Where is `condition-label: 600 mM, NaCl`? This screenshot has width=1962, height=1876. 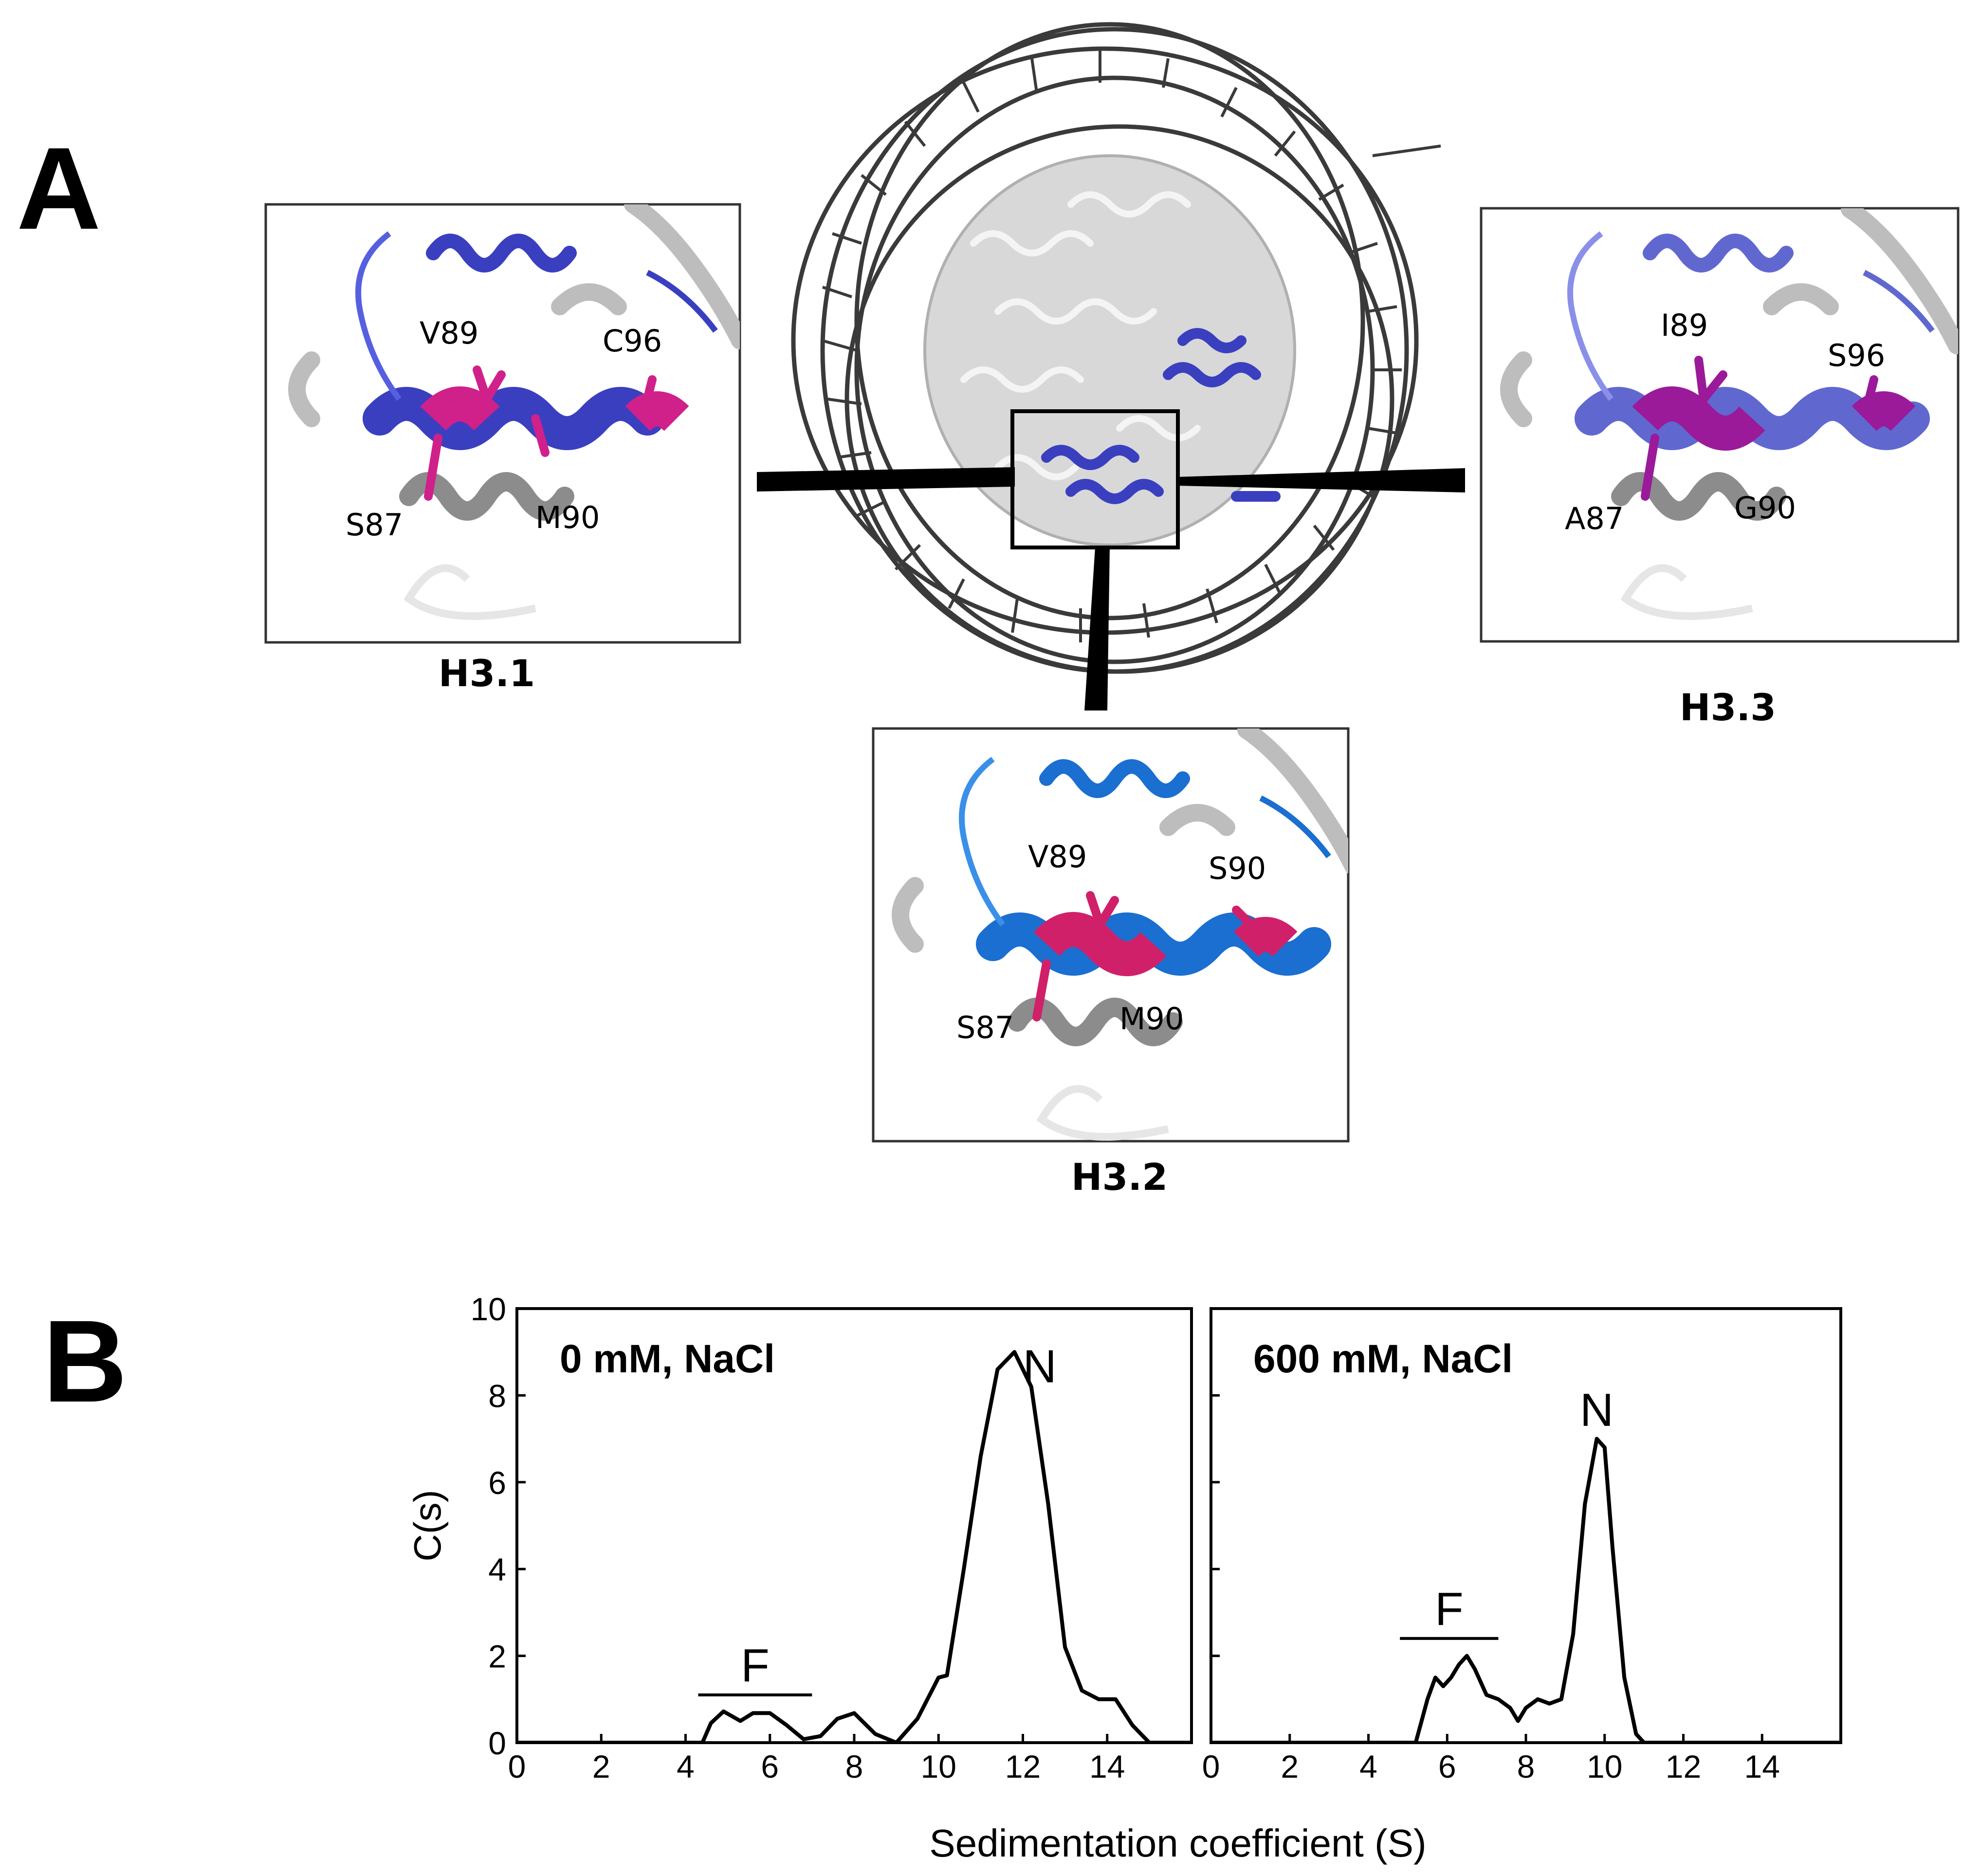 condition-label: 600 mM, NaCl is located at coordinates (1383, 1359).